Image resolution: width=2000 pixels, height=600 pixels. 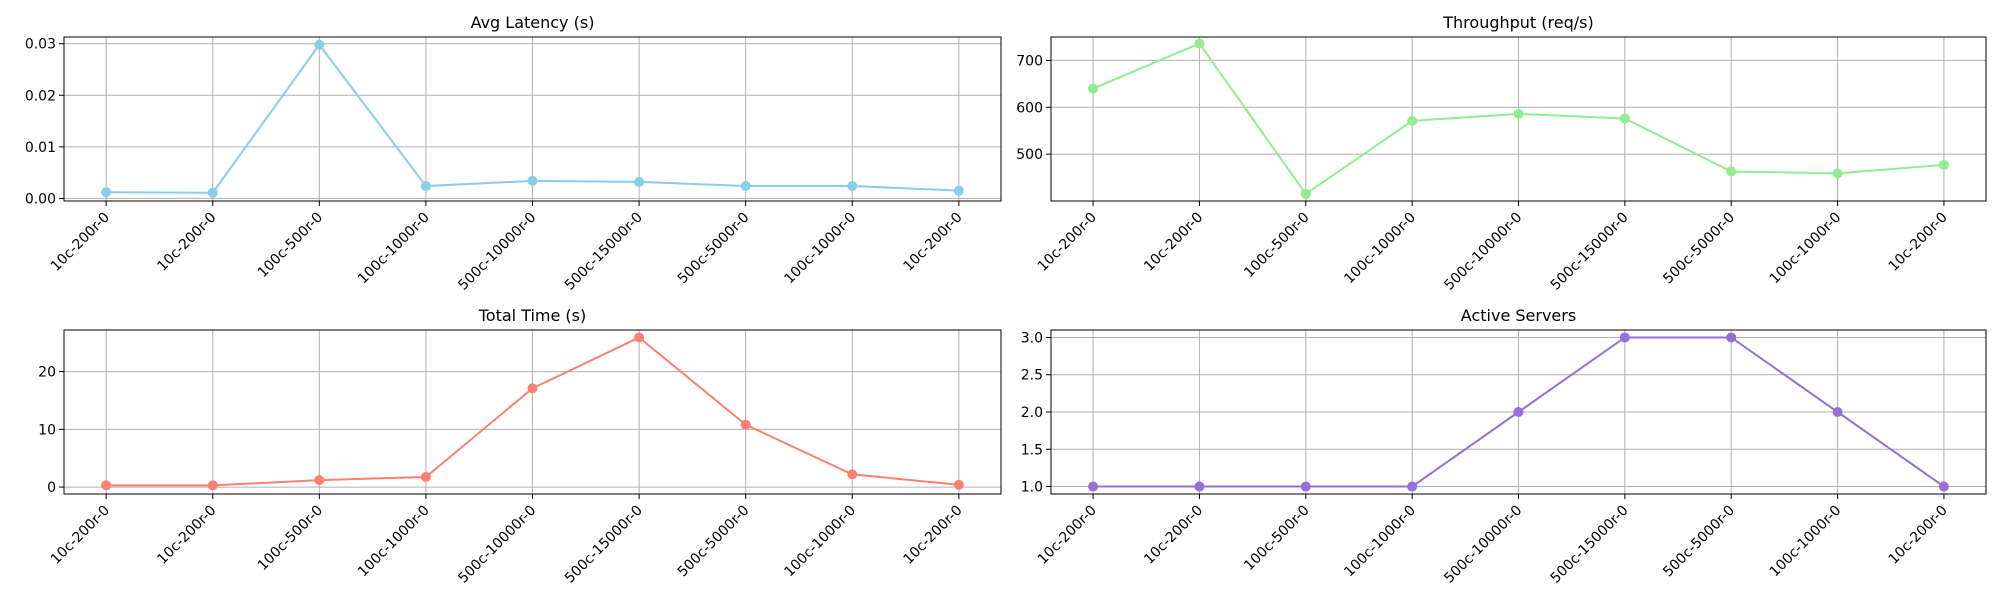 What do you see at coordinates (40, 96) in the screenshot?
I see `y-tick-label: 0.02` at bounding box center [40, 96].